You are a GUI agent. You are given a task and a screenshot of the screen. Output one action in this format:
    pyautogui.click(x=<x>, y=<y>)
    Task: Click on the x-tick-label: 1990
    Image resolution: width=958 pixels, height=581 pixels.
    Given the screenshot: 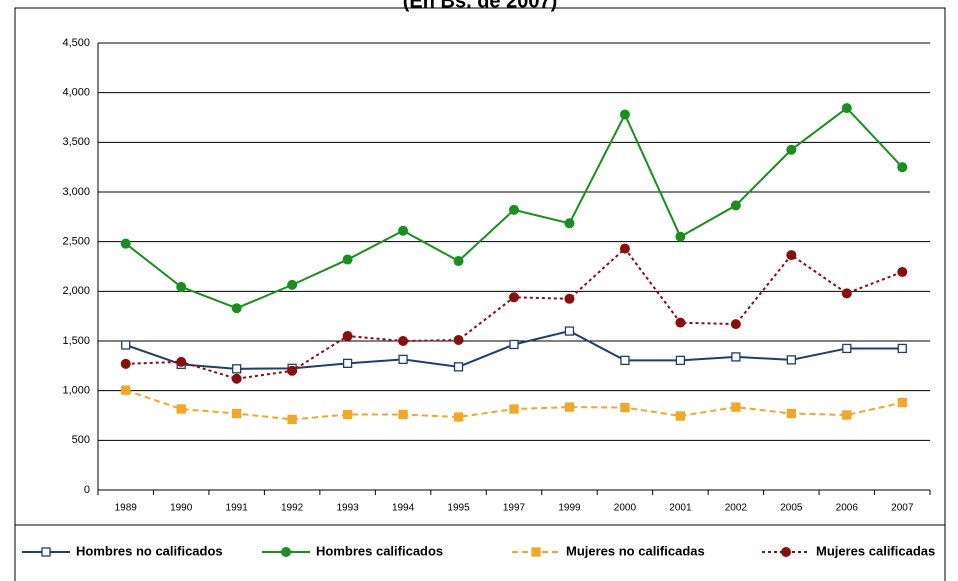 What is the action you would take?
    pyautogui.click(x=181, y=508)
    